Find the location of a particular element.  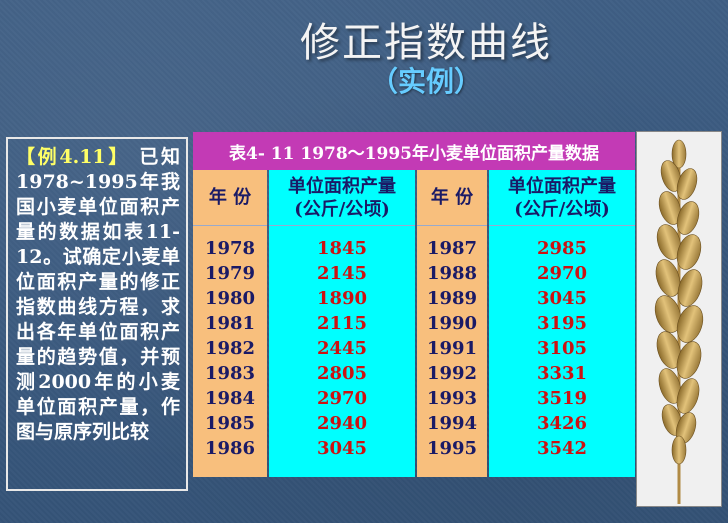

year-cell: 1992 is located at coordinates (452, 373).